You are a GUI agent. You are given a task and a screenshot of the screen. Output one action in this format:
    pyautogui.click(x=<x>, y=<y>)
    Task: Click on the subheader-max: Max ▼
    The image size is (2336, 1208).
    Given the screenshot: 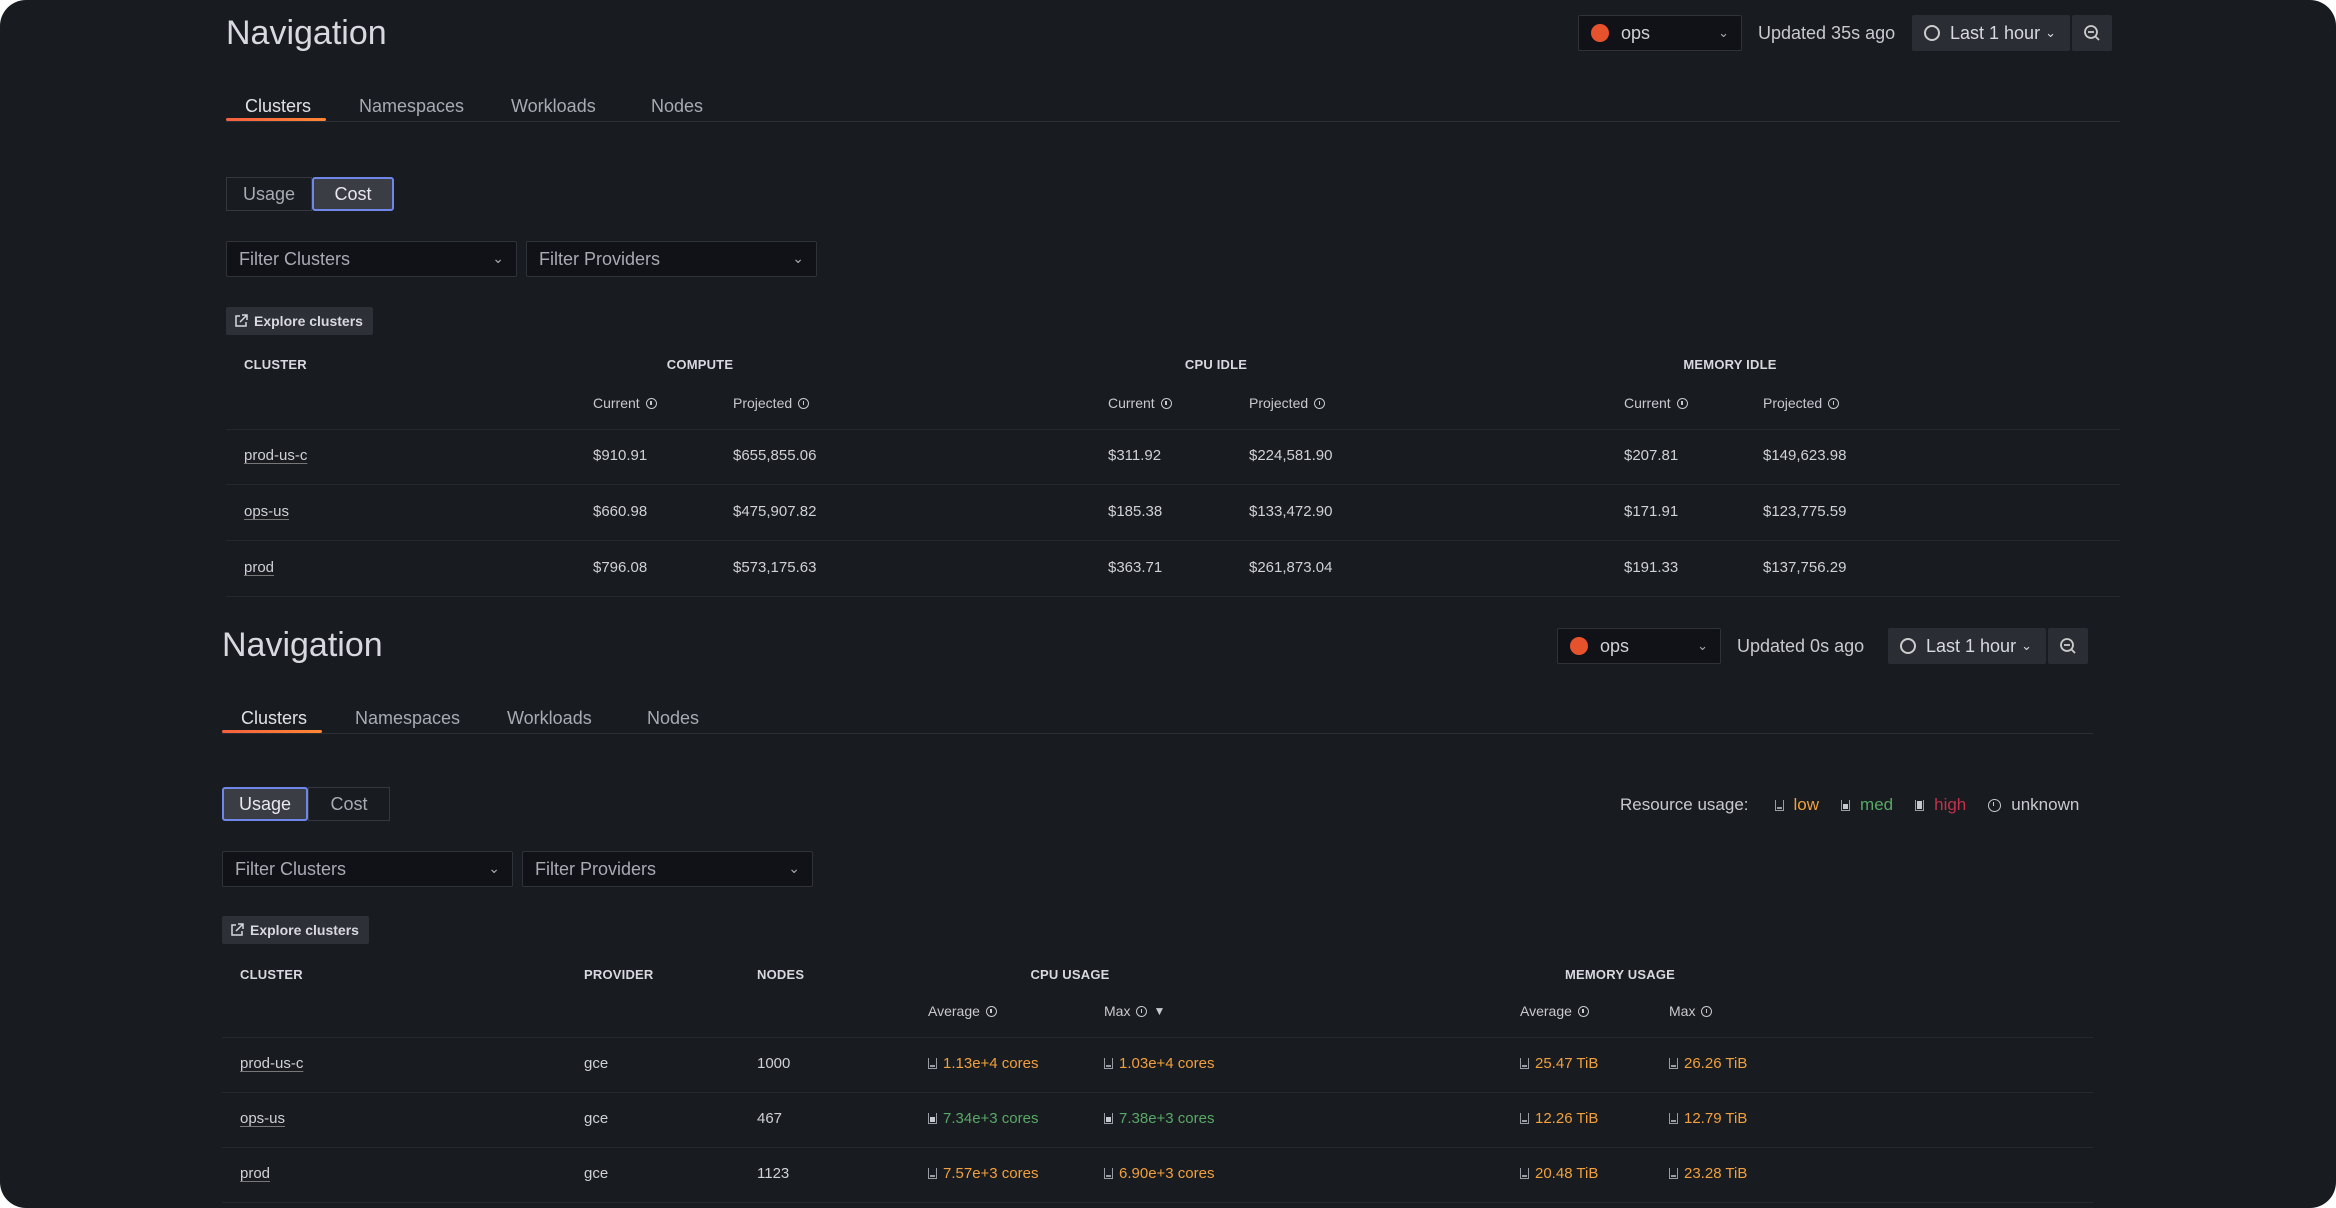 What is the action you would take?
    pyautogui.click(x=1135, y=1011)
    